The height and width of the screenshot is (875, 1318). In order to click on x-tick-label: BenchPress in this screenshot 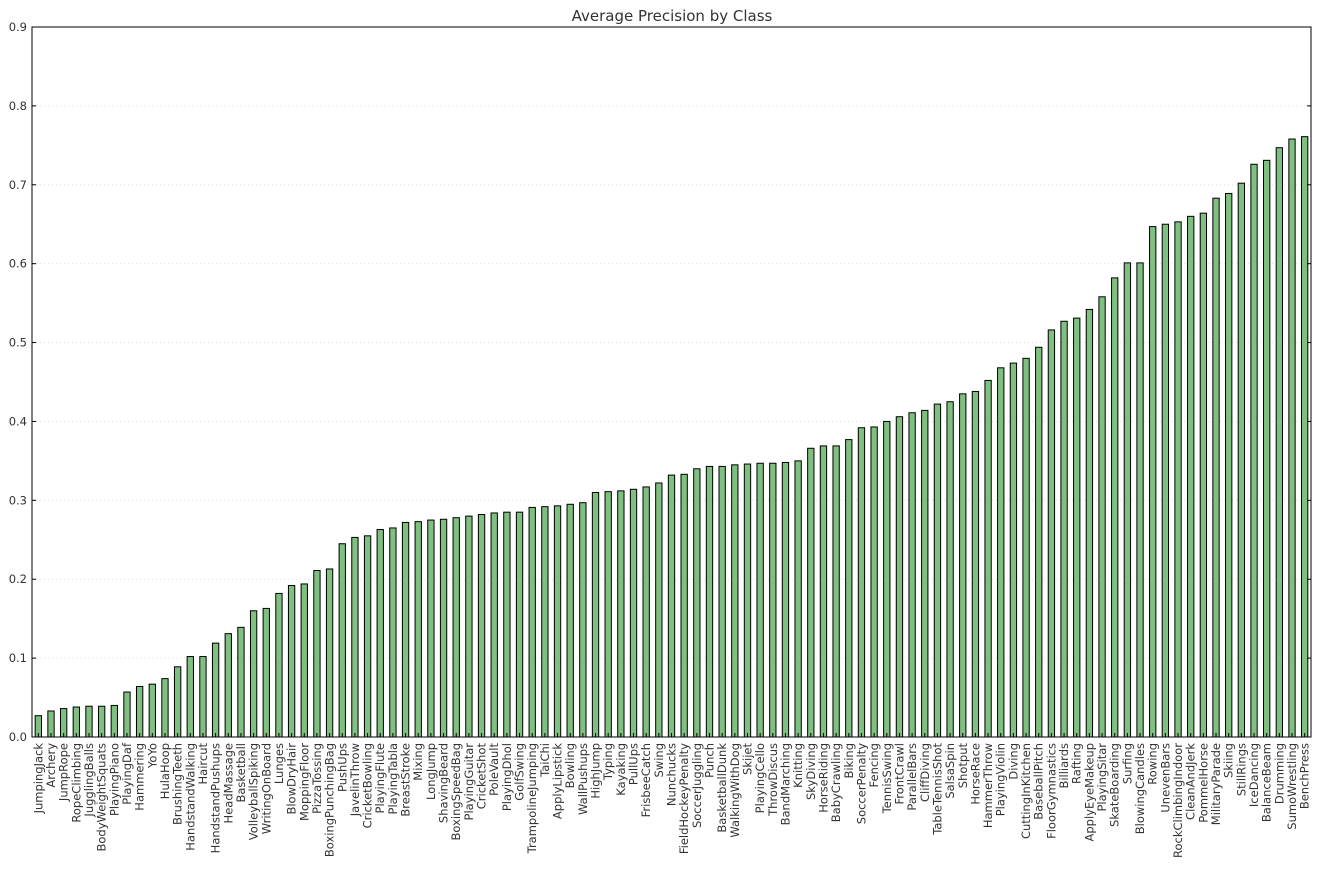, I will do `click(1305, 776)`.